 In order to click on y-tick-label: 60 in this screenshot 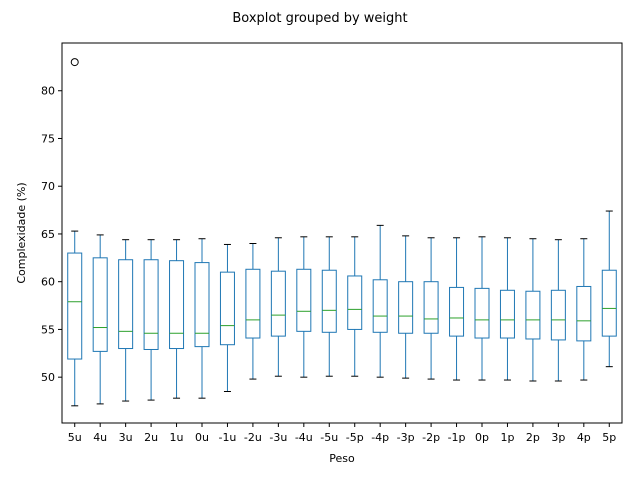, I will do `click(48, 282)`.